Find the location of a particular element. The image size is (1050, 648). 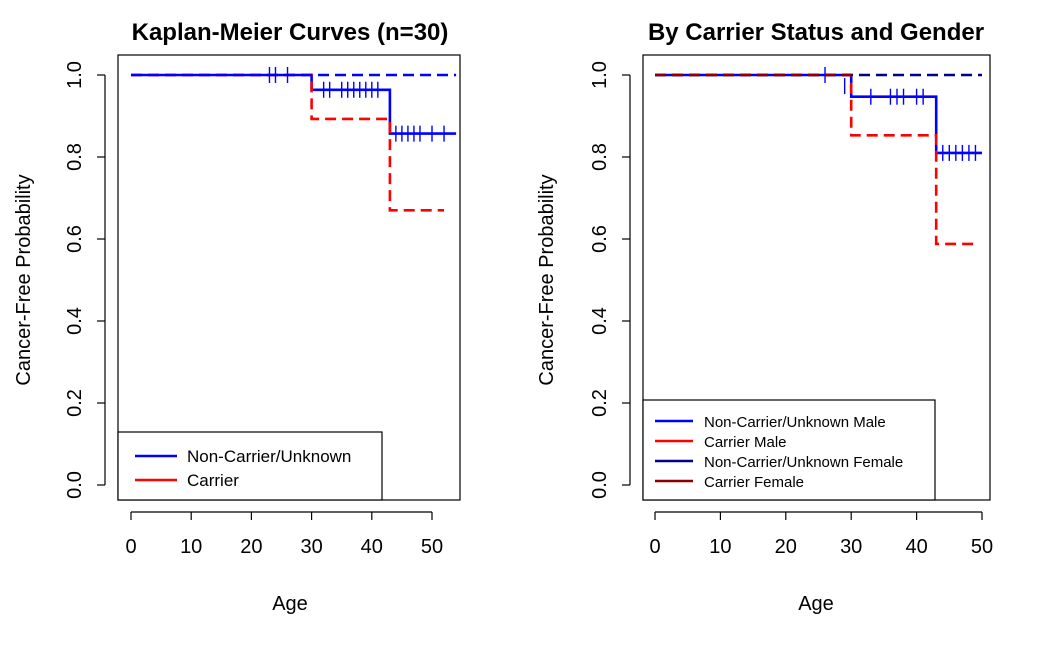

series-line-carrier is located at coordinates (287, 142).